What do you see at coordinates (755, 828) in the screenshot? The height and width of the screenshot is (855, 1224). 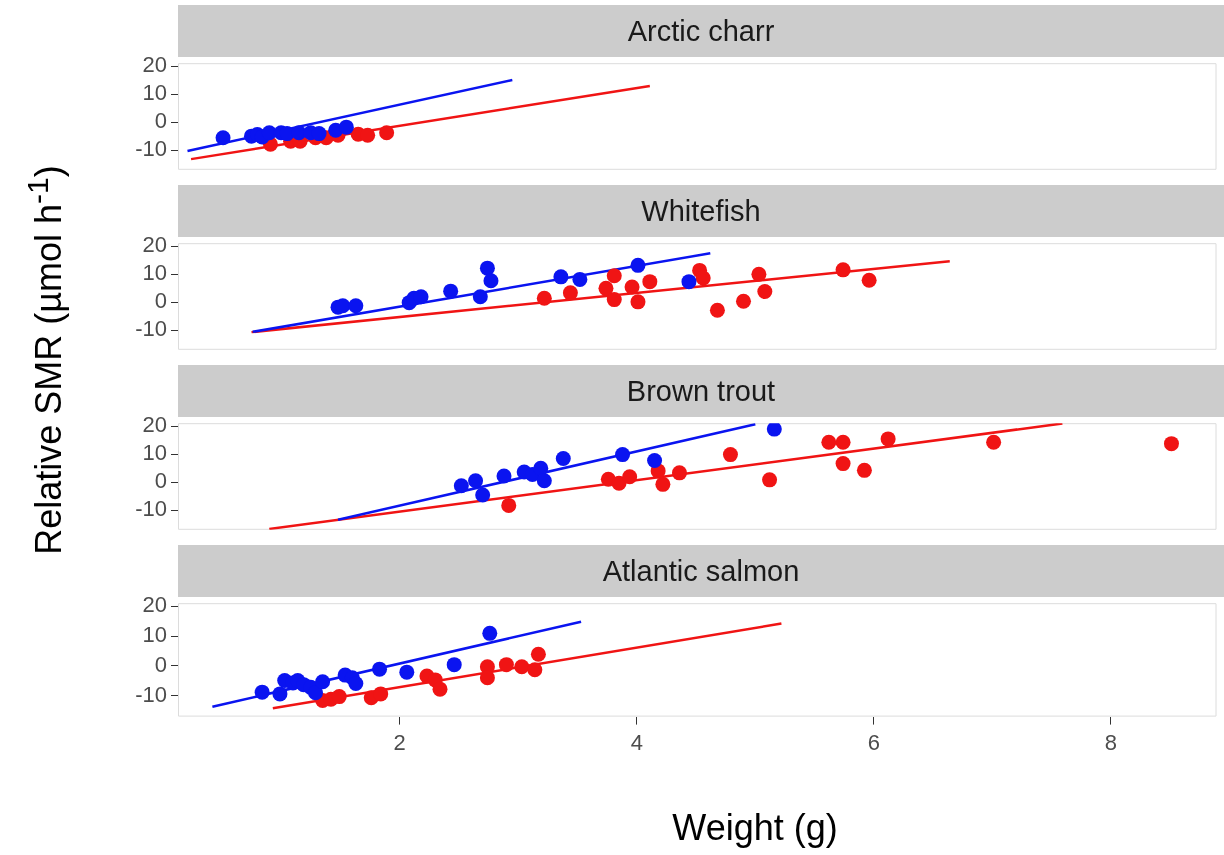 I see `x-axis-title: Weight (g)` at bounding box center [755, 828].